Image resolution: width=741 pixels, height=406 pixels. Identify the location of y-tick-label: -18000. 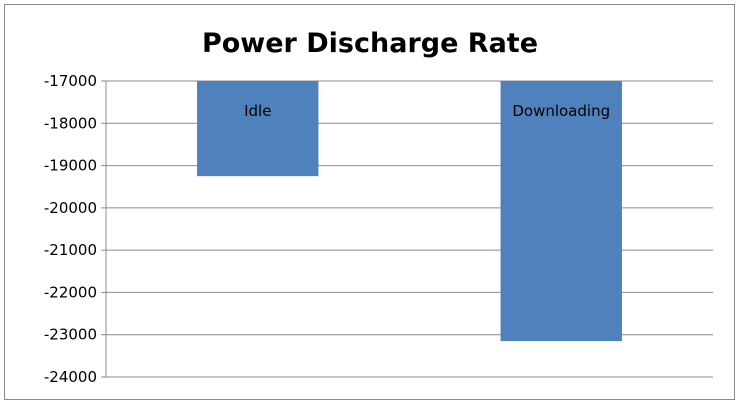
(70, 123).